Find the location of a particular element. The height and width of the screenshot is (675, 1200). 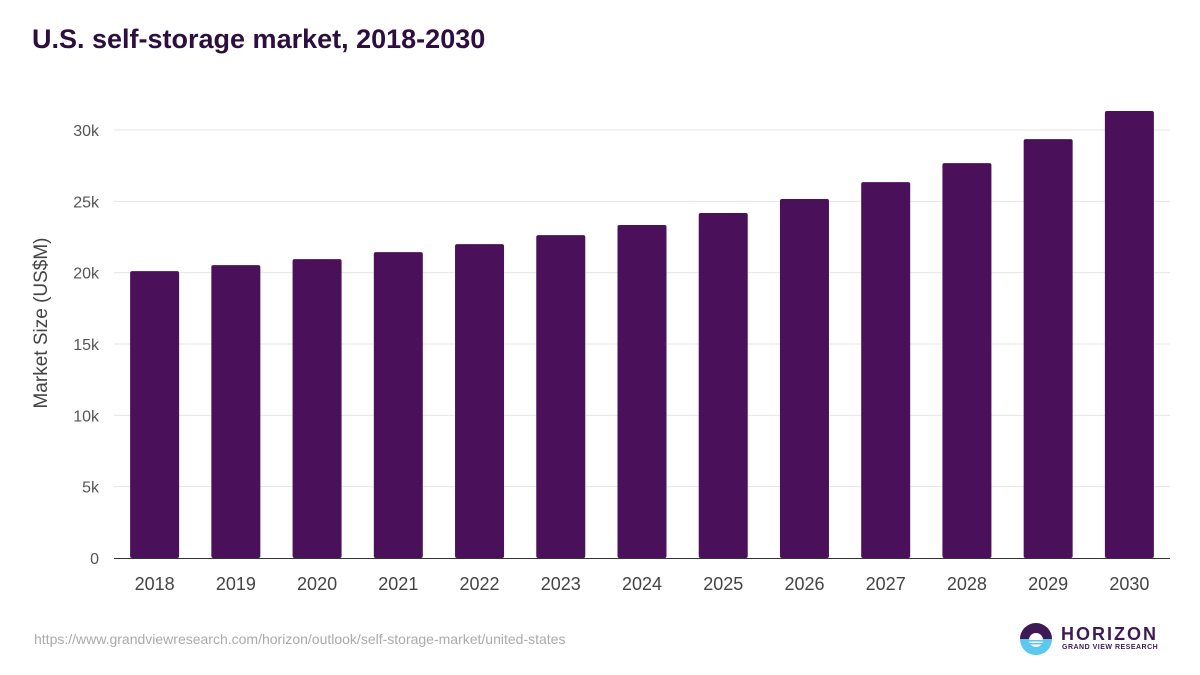

x-tick-label: 2026 is located at coordinates (804, 584).